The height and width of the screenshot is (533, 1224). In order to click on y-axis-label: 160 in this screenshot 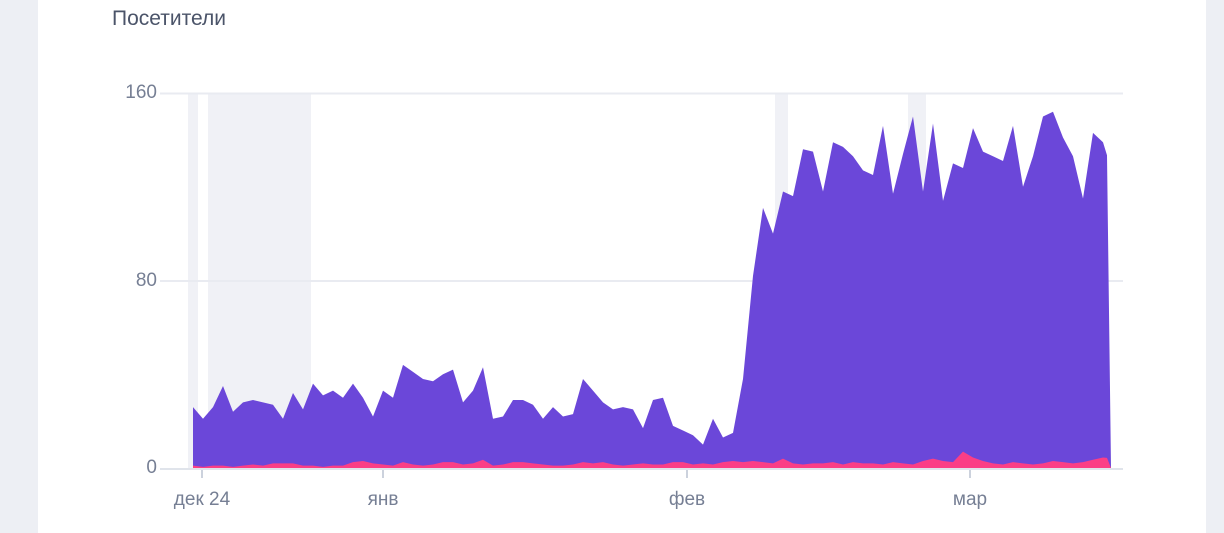, I will do `click(141, 92)`.